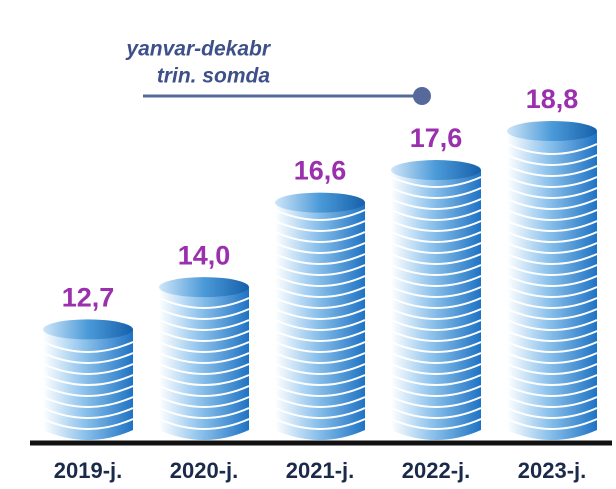 This screenshot has height=489, width=616. Describe the element at coordinates (204, 470) in the screenshot. I see `x-tick-label: 2020-j.` at that location.